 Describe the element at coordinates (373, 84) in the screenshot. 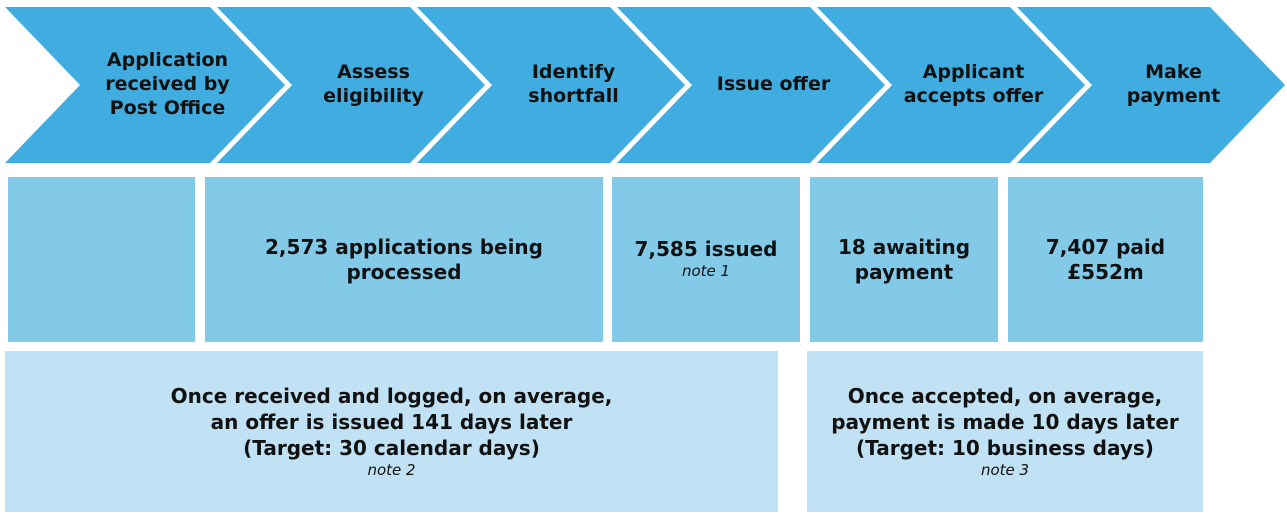

I see `chevron-step-label: Assess eligibility` at that location.